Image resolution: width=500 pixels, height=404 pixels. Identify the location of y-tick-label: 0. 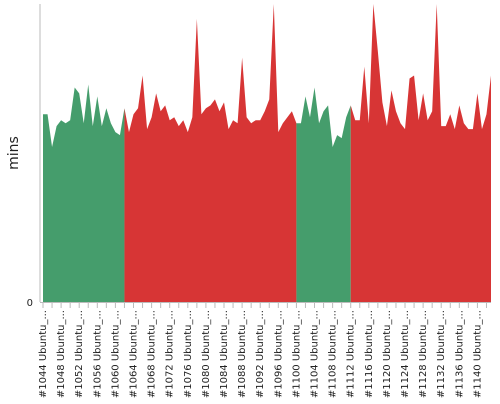
(30, 303).